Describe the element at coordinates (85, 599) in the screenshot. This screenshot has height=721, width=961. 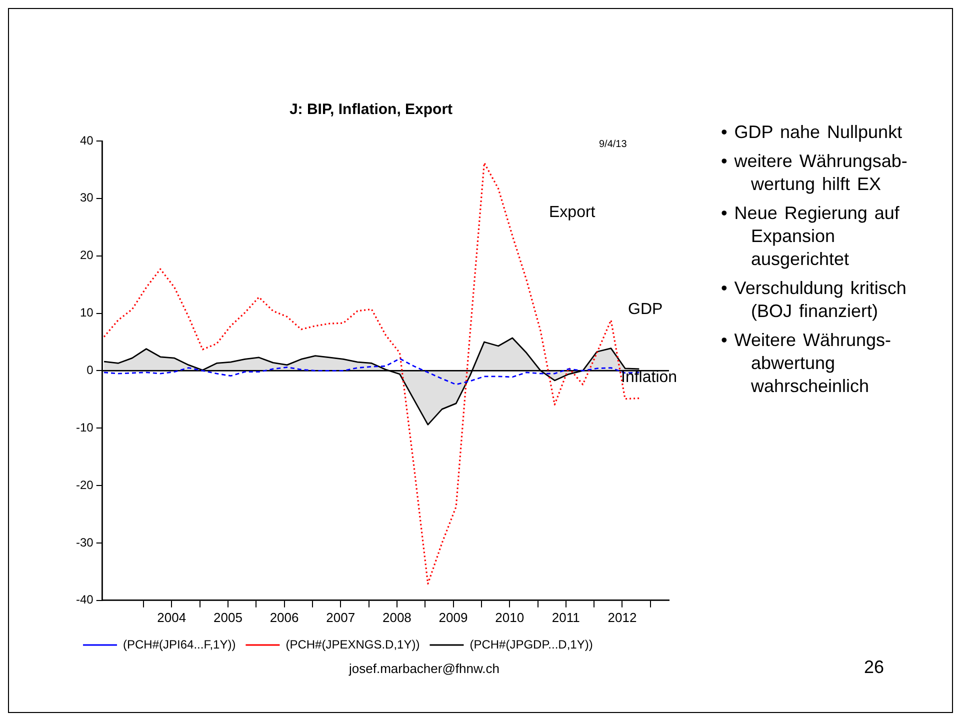
I see `y-tick-label: -40` at that location.